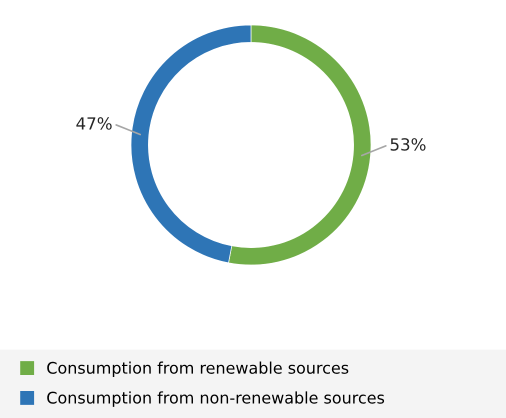 Image resolution: width=506 pixels, height=418 pixels. Describe the element at coordinates (215, 399) in the screenshot. I see `legend-label: Consumption from non-renewable sources` at that location.